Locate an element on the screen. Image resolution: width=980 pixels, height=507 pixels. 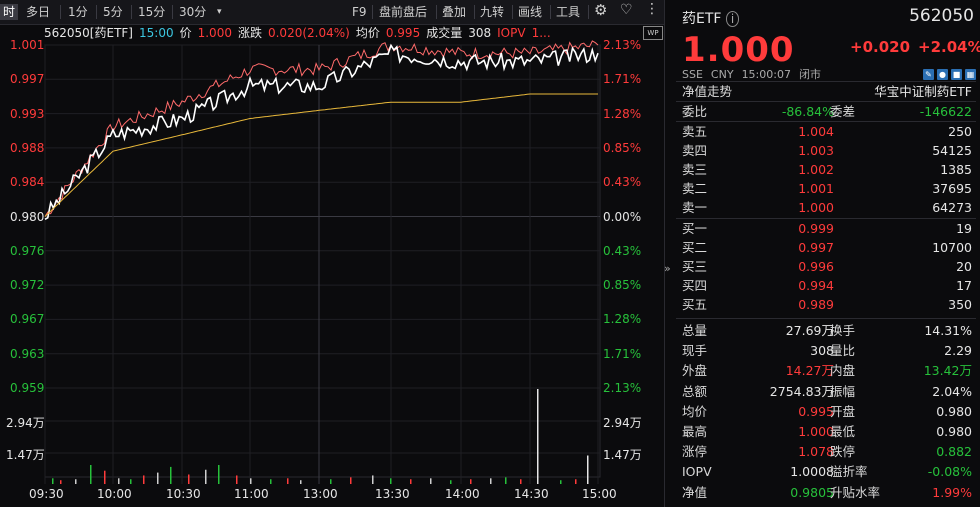
price-label: 价 is located at coordinates (185, 33).